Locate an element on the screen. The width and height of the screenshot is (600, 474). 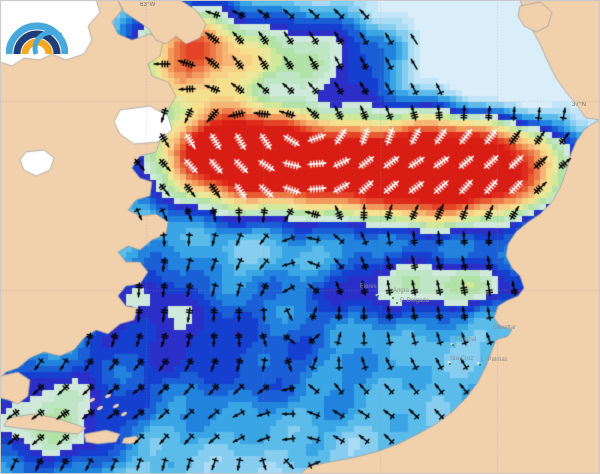
place-label-funchal: Funchal is located at coordinates (466, 340).